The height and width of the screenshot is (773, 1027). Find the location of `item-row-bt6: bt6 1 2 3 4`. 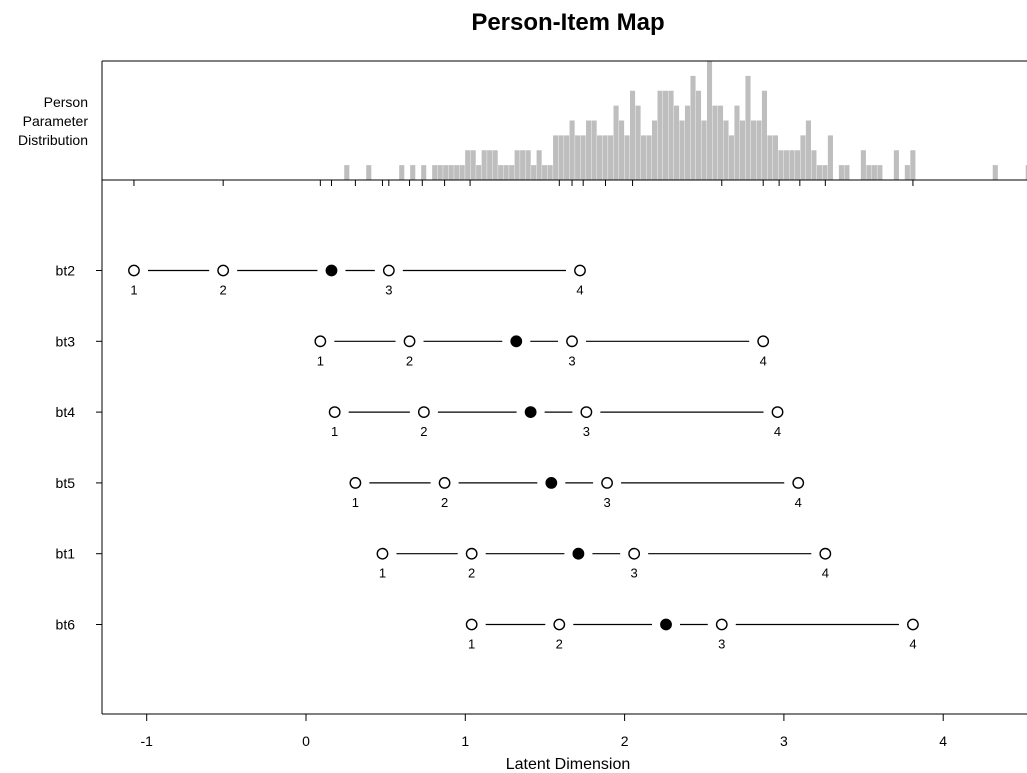

item-row-bt6: bt6 1 2 3 4 is located at coordinates (487, 634).